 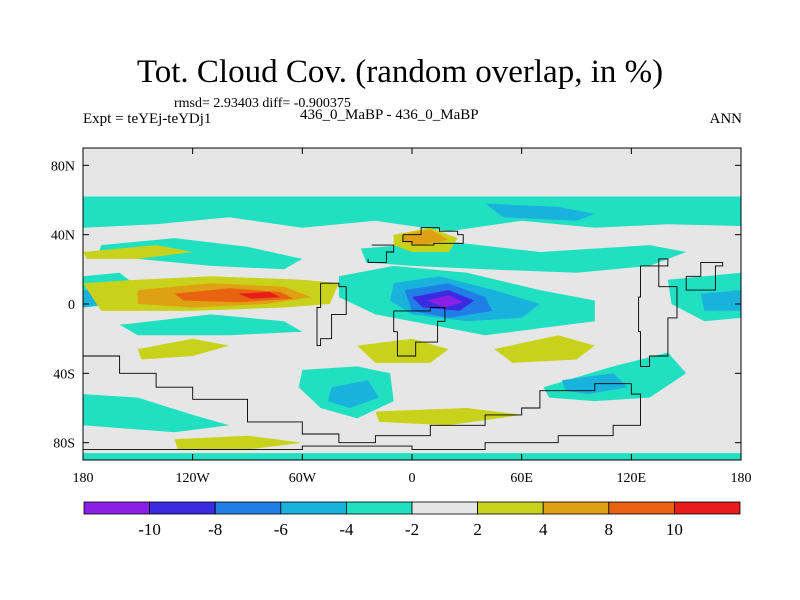 I want to click on y-tick-label: 40N, so click(x=63, y=236).